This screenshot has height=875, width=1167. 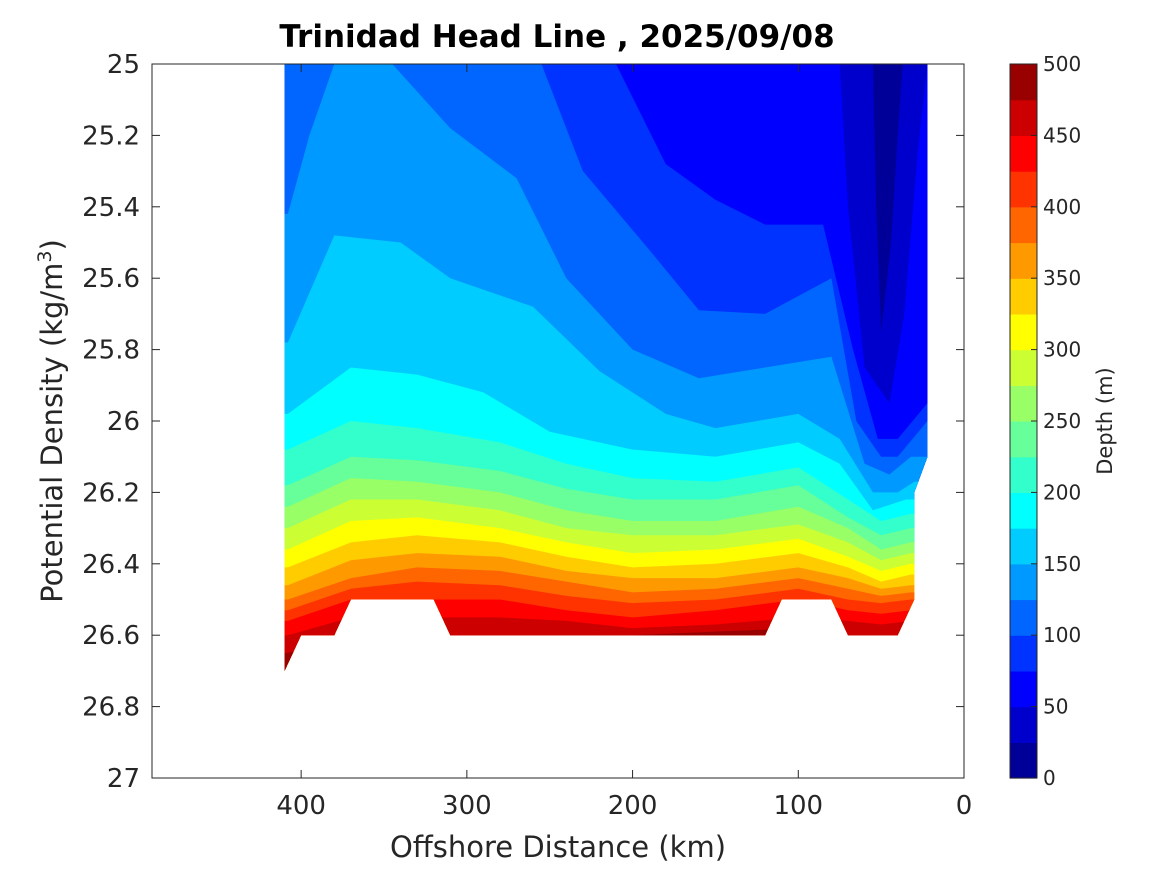 I want to click on colorbar-tick-label: 50, so click(x=1055, y=707).